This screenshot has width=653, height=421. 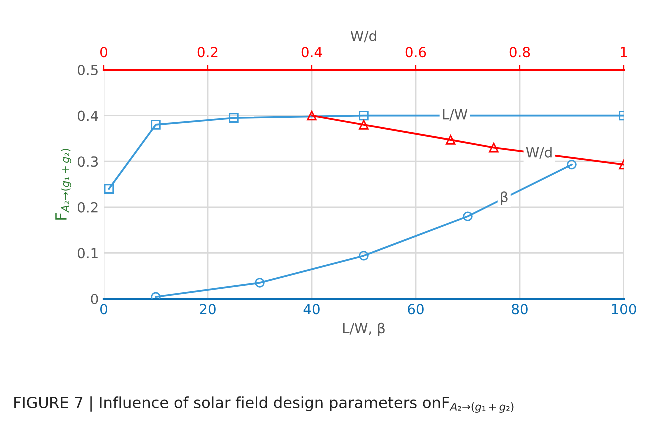 I want to click on x2-axis-title: W/d, so click(x=363, y=36).